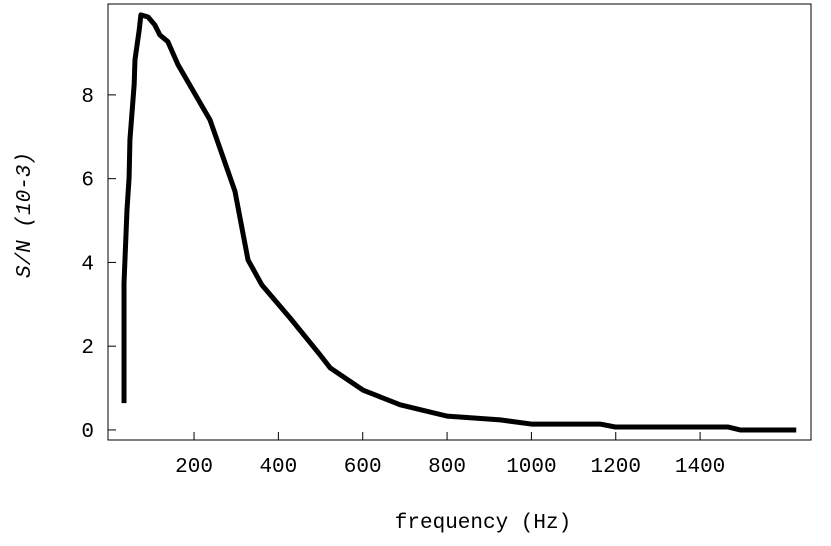  What do you see at coordinates (278, 467) in the screenshot?
I see `x-tick-label: 400` at bounding box center [278, 467].